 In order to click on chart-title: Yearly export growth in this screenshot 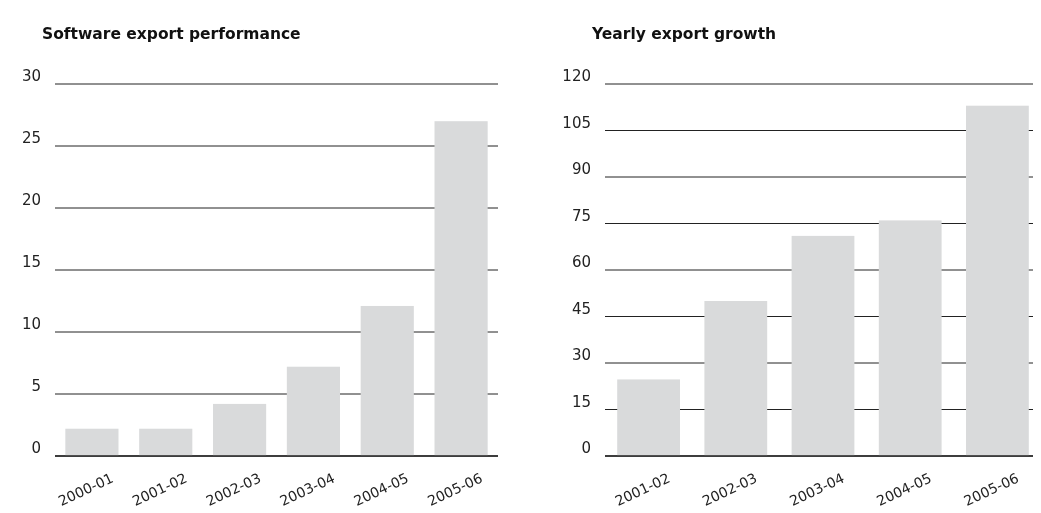, I will do `click(684, 34)`.